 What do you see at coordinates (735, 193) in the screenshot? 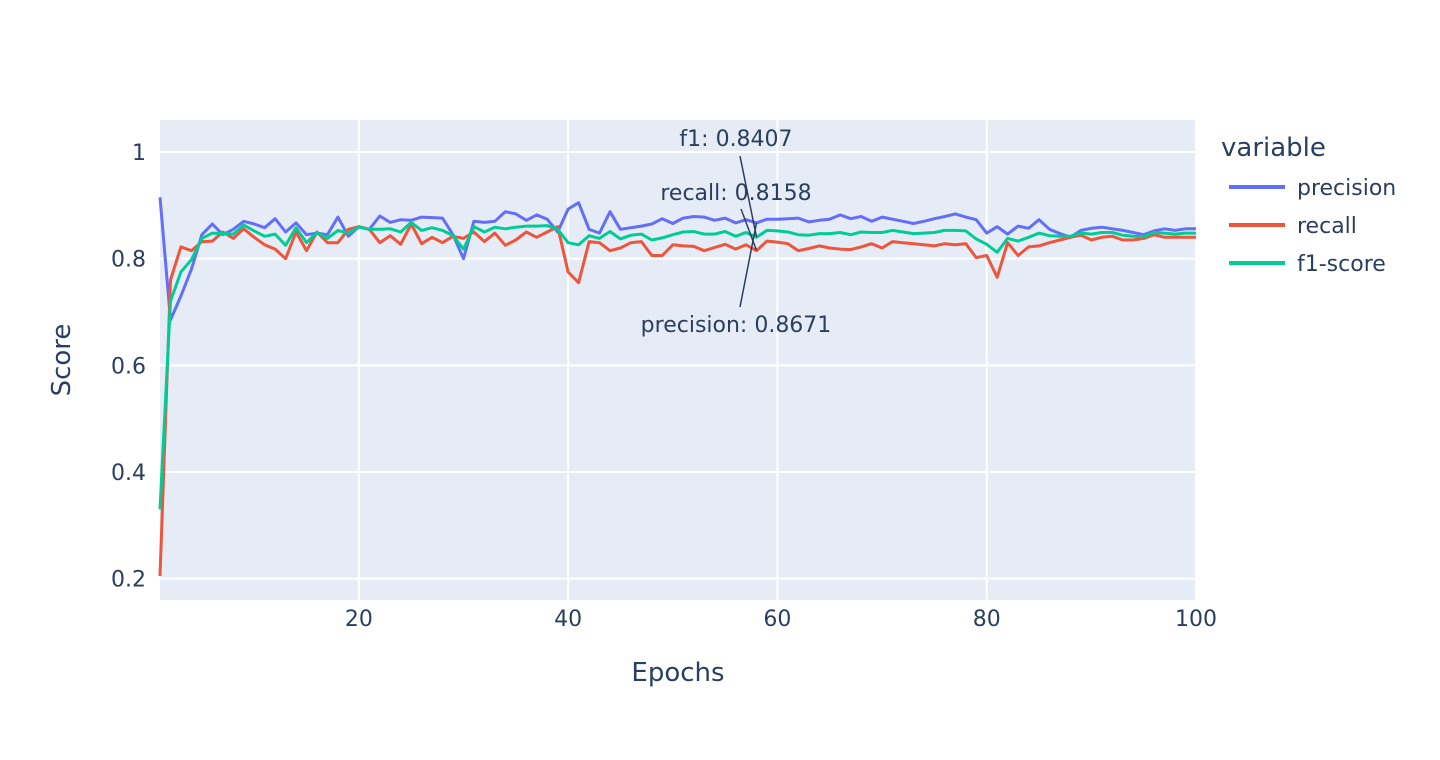
I see `annotation-label-1: recall: 0.8158` at bounding box center [735, 193].